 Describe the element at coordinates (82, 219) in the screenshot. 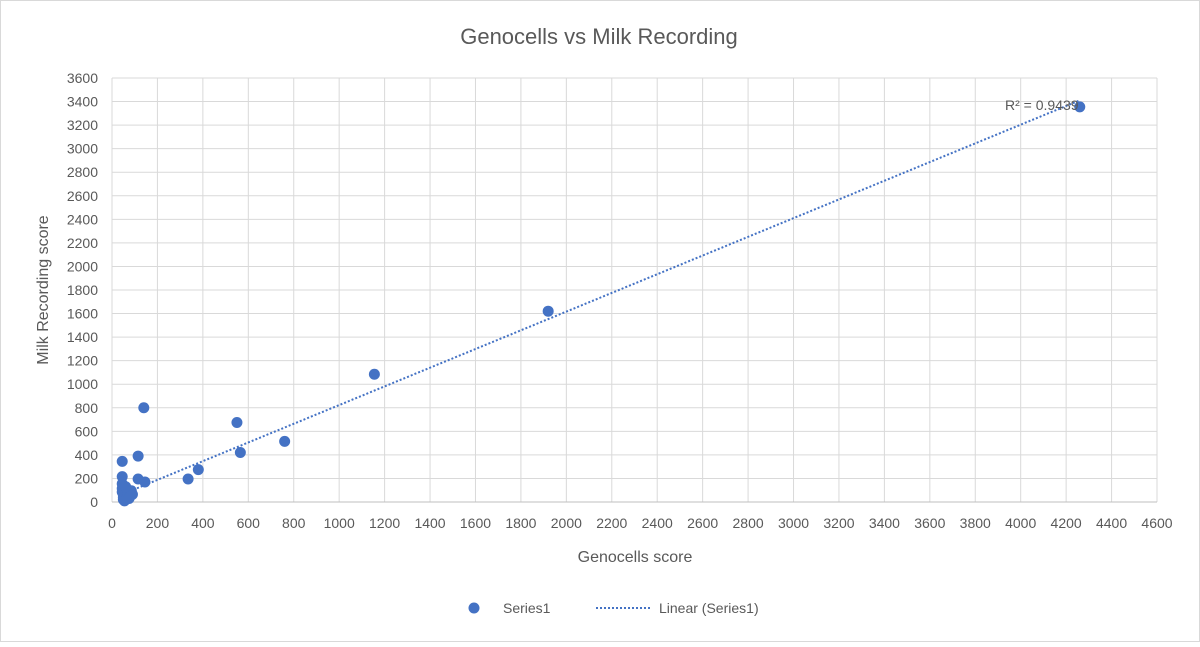

I see `y-tick-label-12: 2400` at that location.